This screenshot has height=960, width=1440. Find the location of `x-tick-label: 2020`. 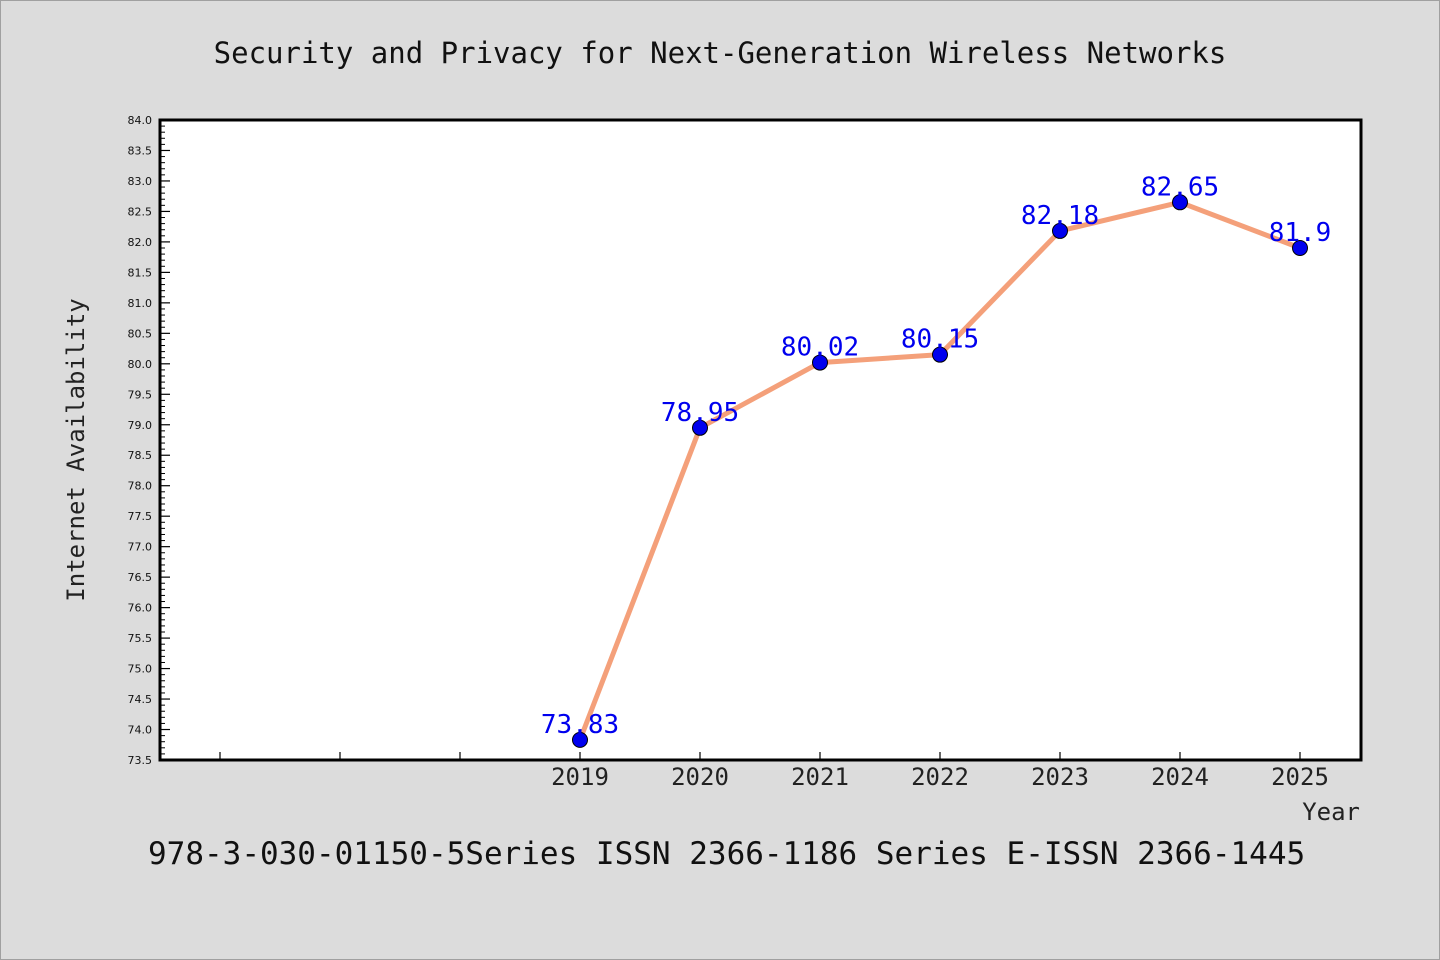

x-tick-label: 2020 is located at coordinates (700, 777).